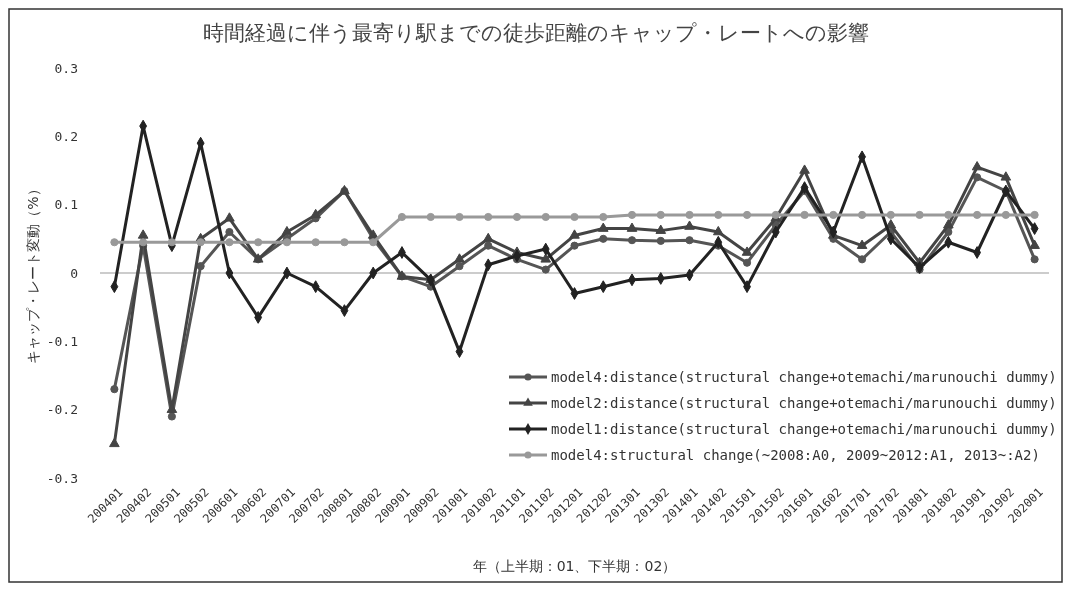 The image size is (1071, 591). I want to click on y-tick-label: -0.1, so click(62, 341).